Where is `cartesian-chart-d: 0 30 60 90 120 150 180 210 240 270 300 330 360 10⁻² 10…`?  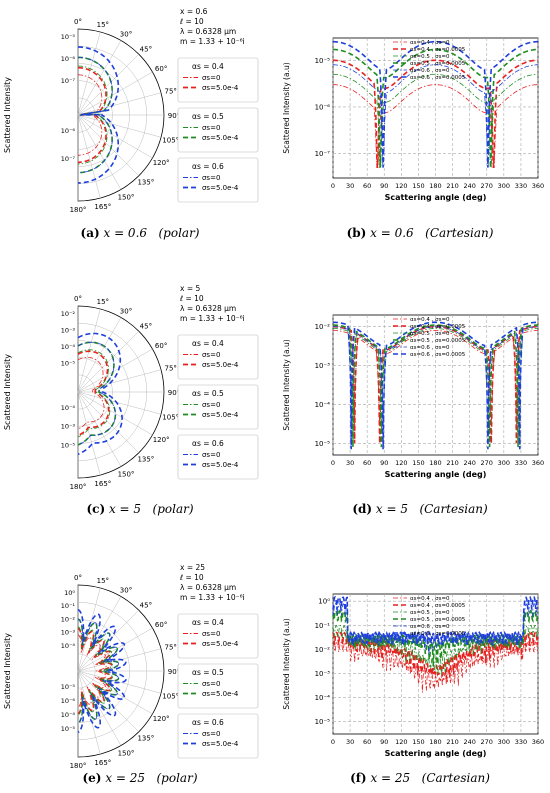 cartesian-chart-d: 0 30 60 90 120 150 180 210 240 270 300 330 360 10⁻² 10… is located at coordinates (413, 396).